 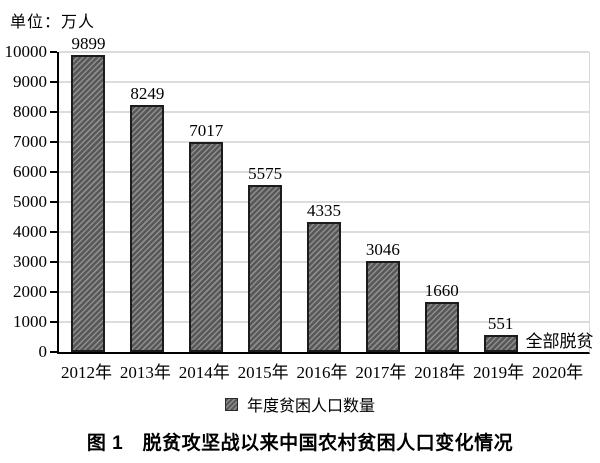 What do you see at coordinates (440, 372) in the screenshot?
I see `x-label-2018年: 2018年` at bounding box center [440, 372].